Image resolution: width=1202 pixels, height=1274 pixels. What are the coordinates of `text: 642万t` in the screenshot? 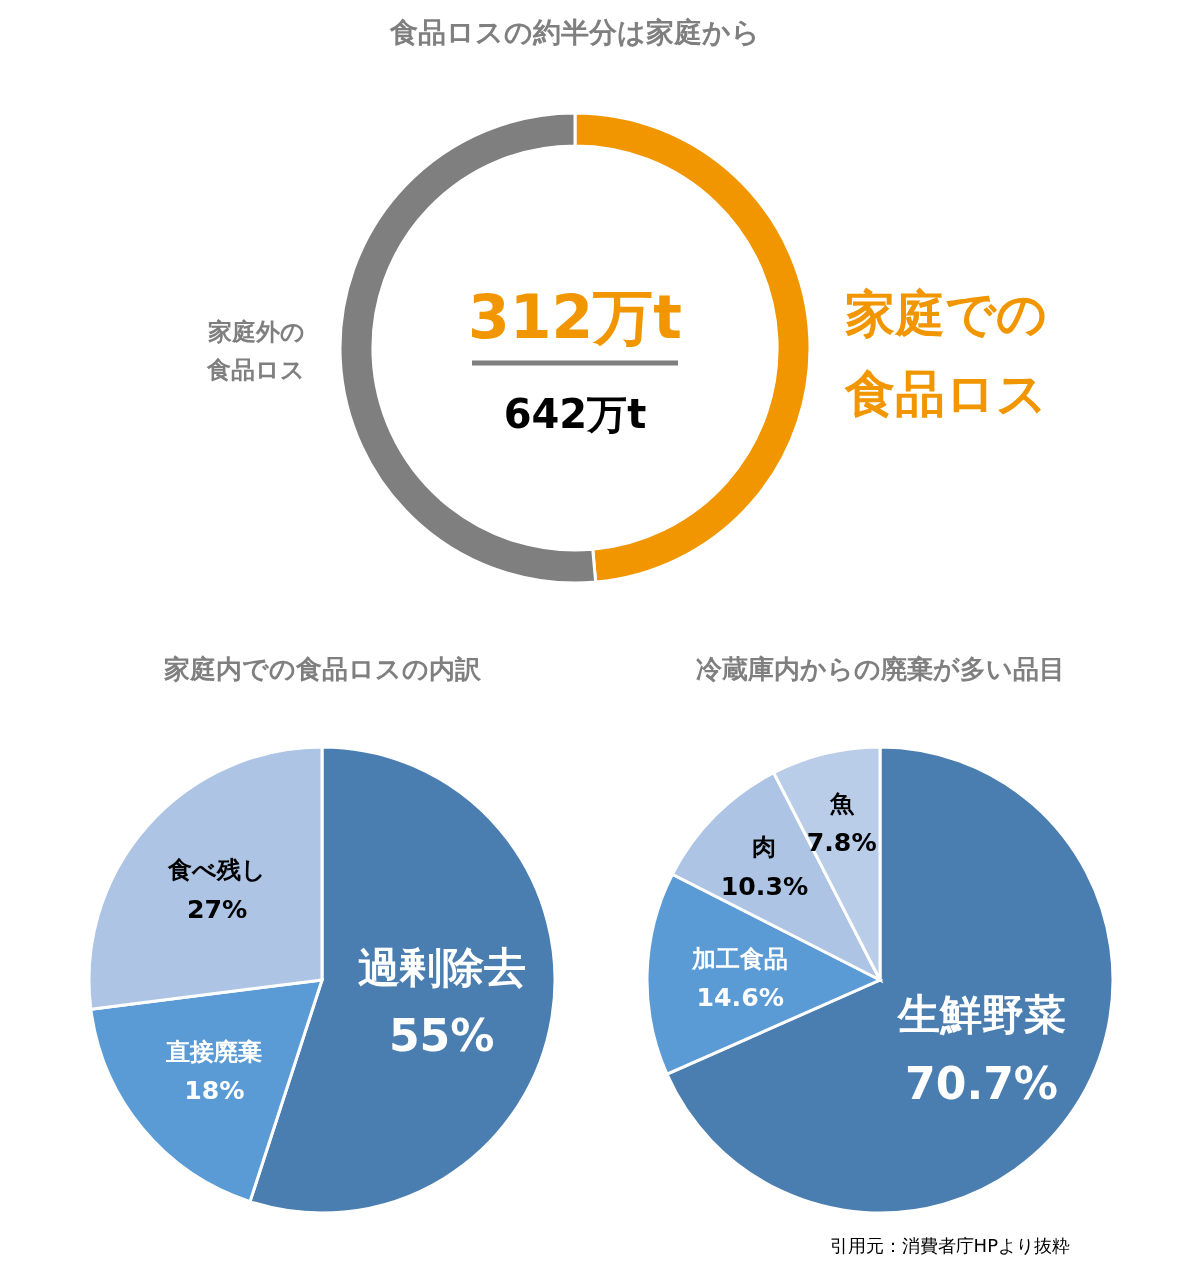 It's located at (575, 414).